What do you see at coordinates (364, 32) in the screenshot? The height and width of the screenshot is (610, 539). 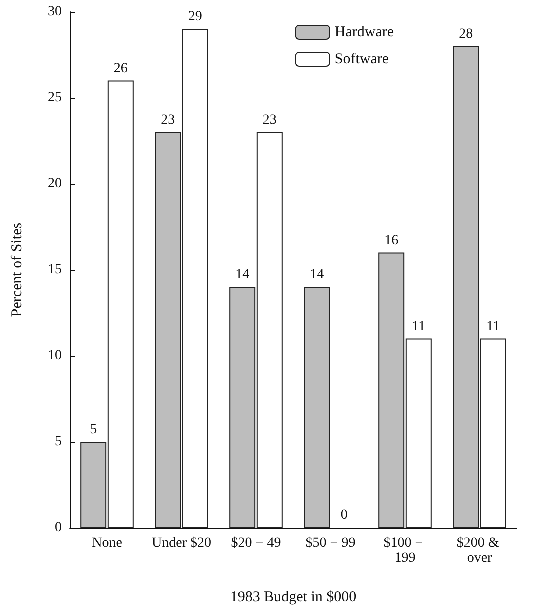 I see `legend-label: Hardware` at bounding box center [364, 32].